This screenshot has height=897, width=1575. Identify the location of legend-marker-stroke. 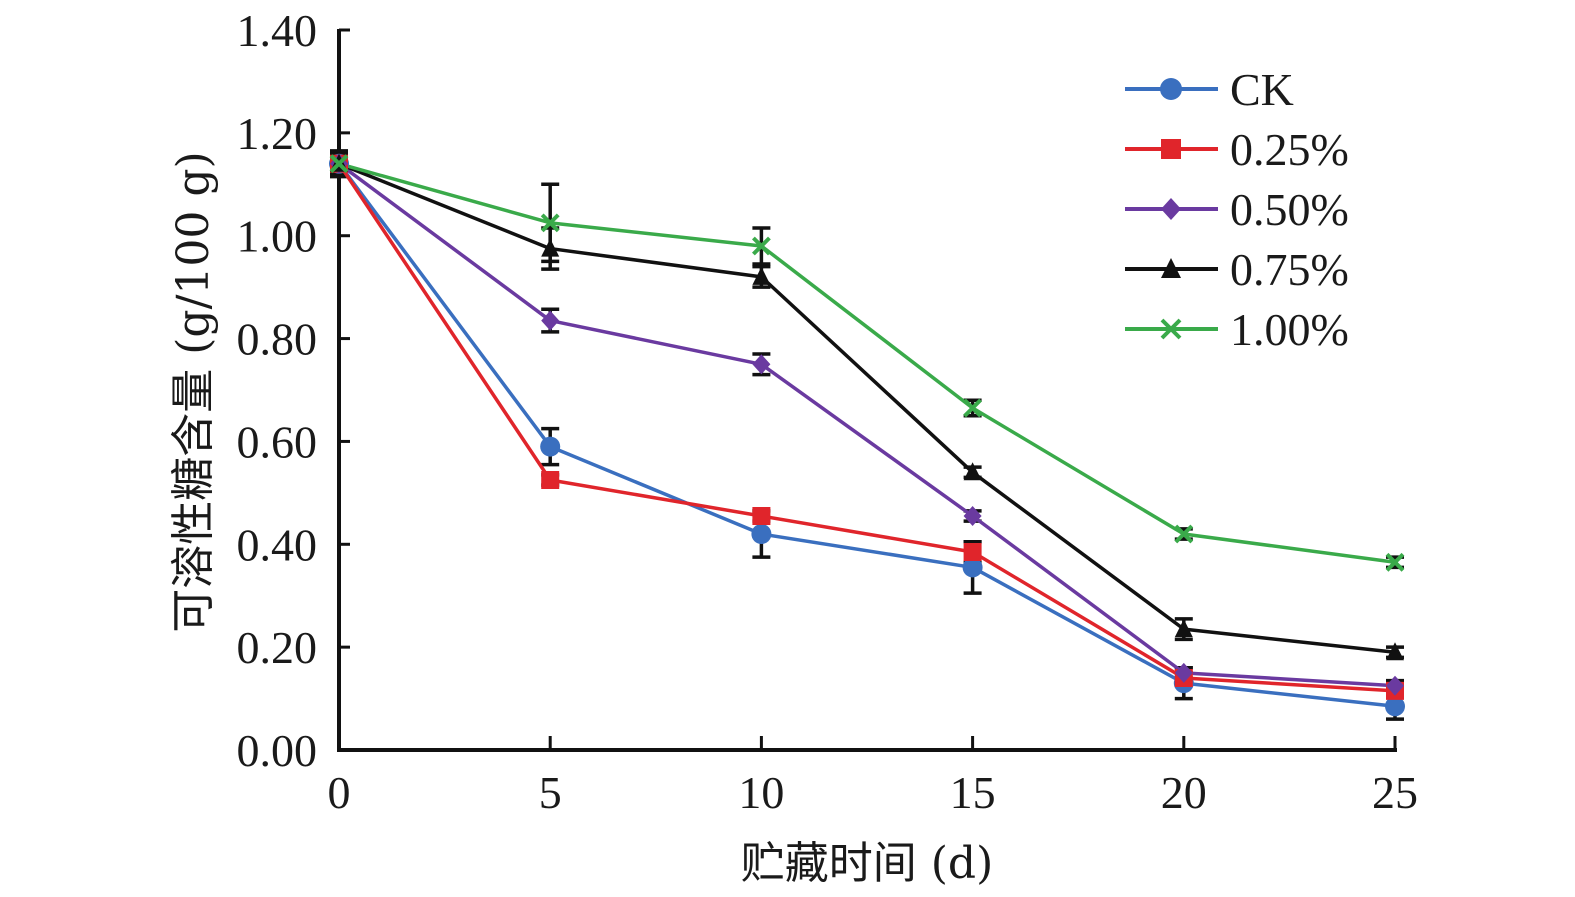
(1171, 329).